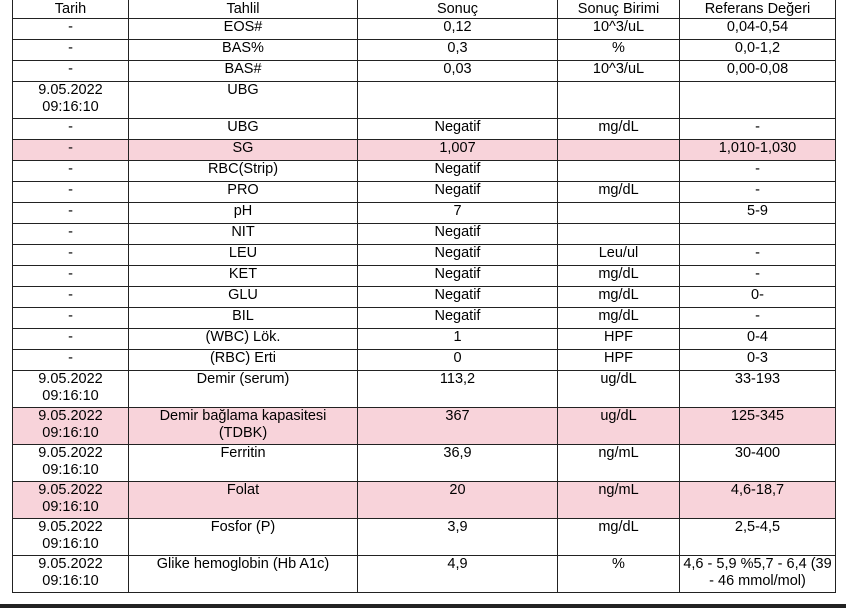 This screenshot has height=608, width=846. Describe the element at coordinates (757, 29) in the screenshot. I see `cell: 0,04-0,54` at that location.